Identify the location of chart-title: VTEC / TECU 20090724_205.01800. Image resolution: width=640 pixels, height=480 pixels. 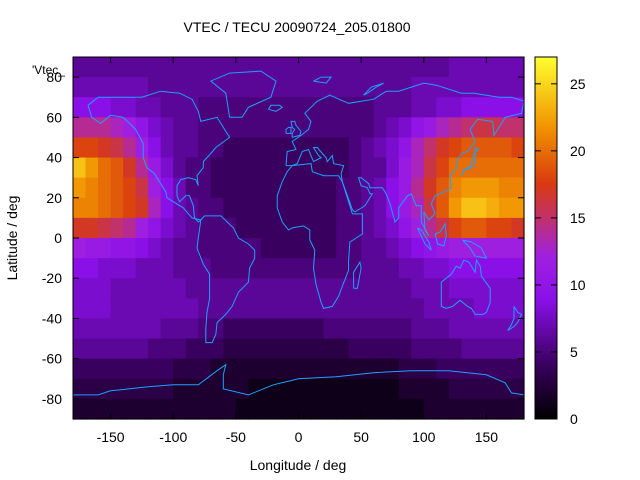
(296, 27).